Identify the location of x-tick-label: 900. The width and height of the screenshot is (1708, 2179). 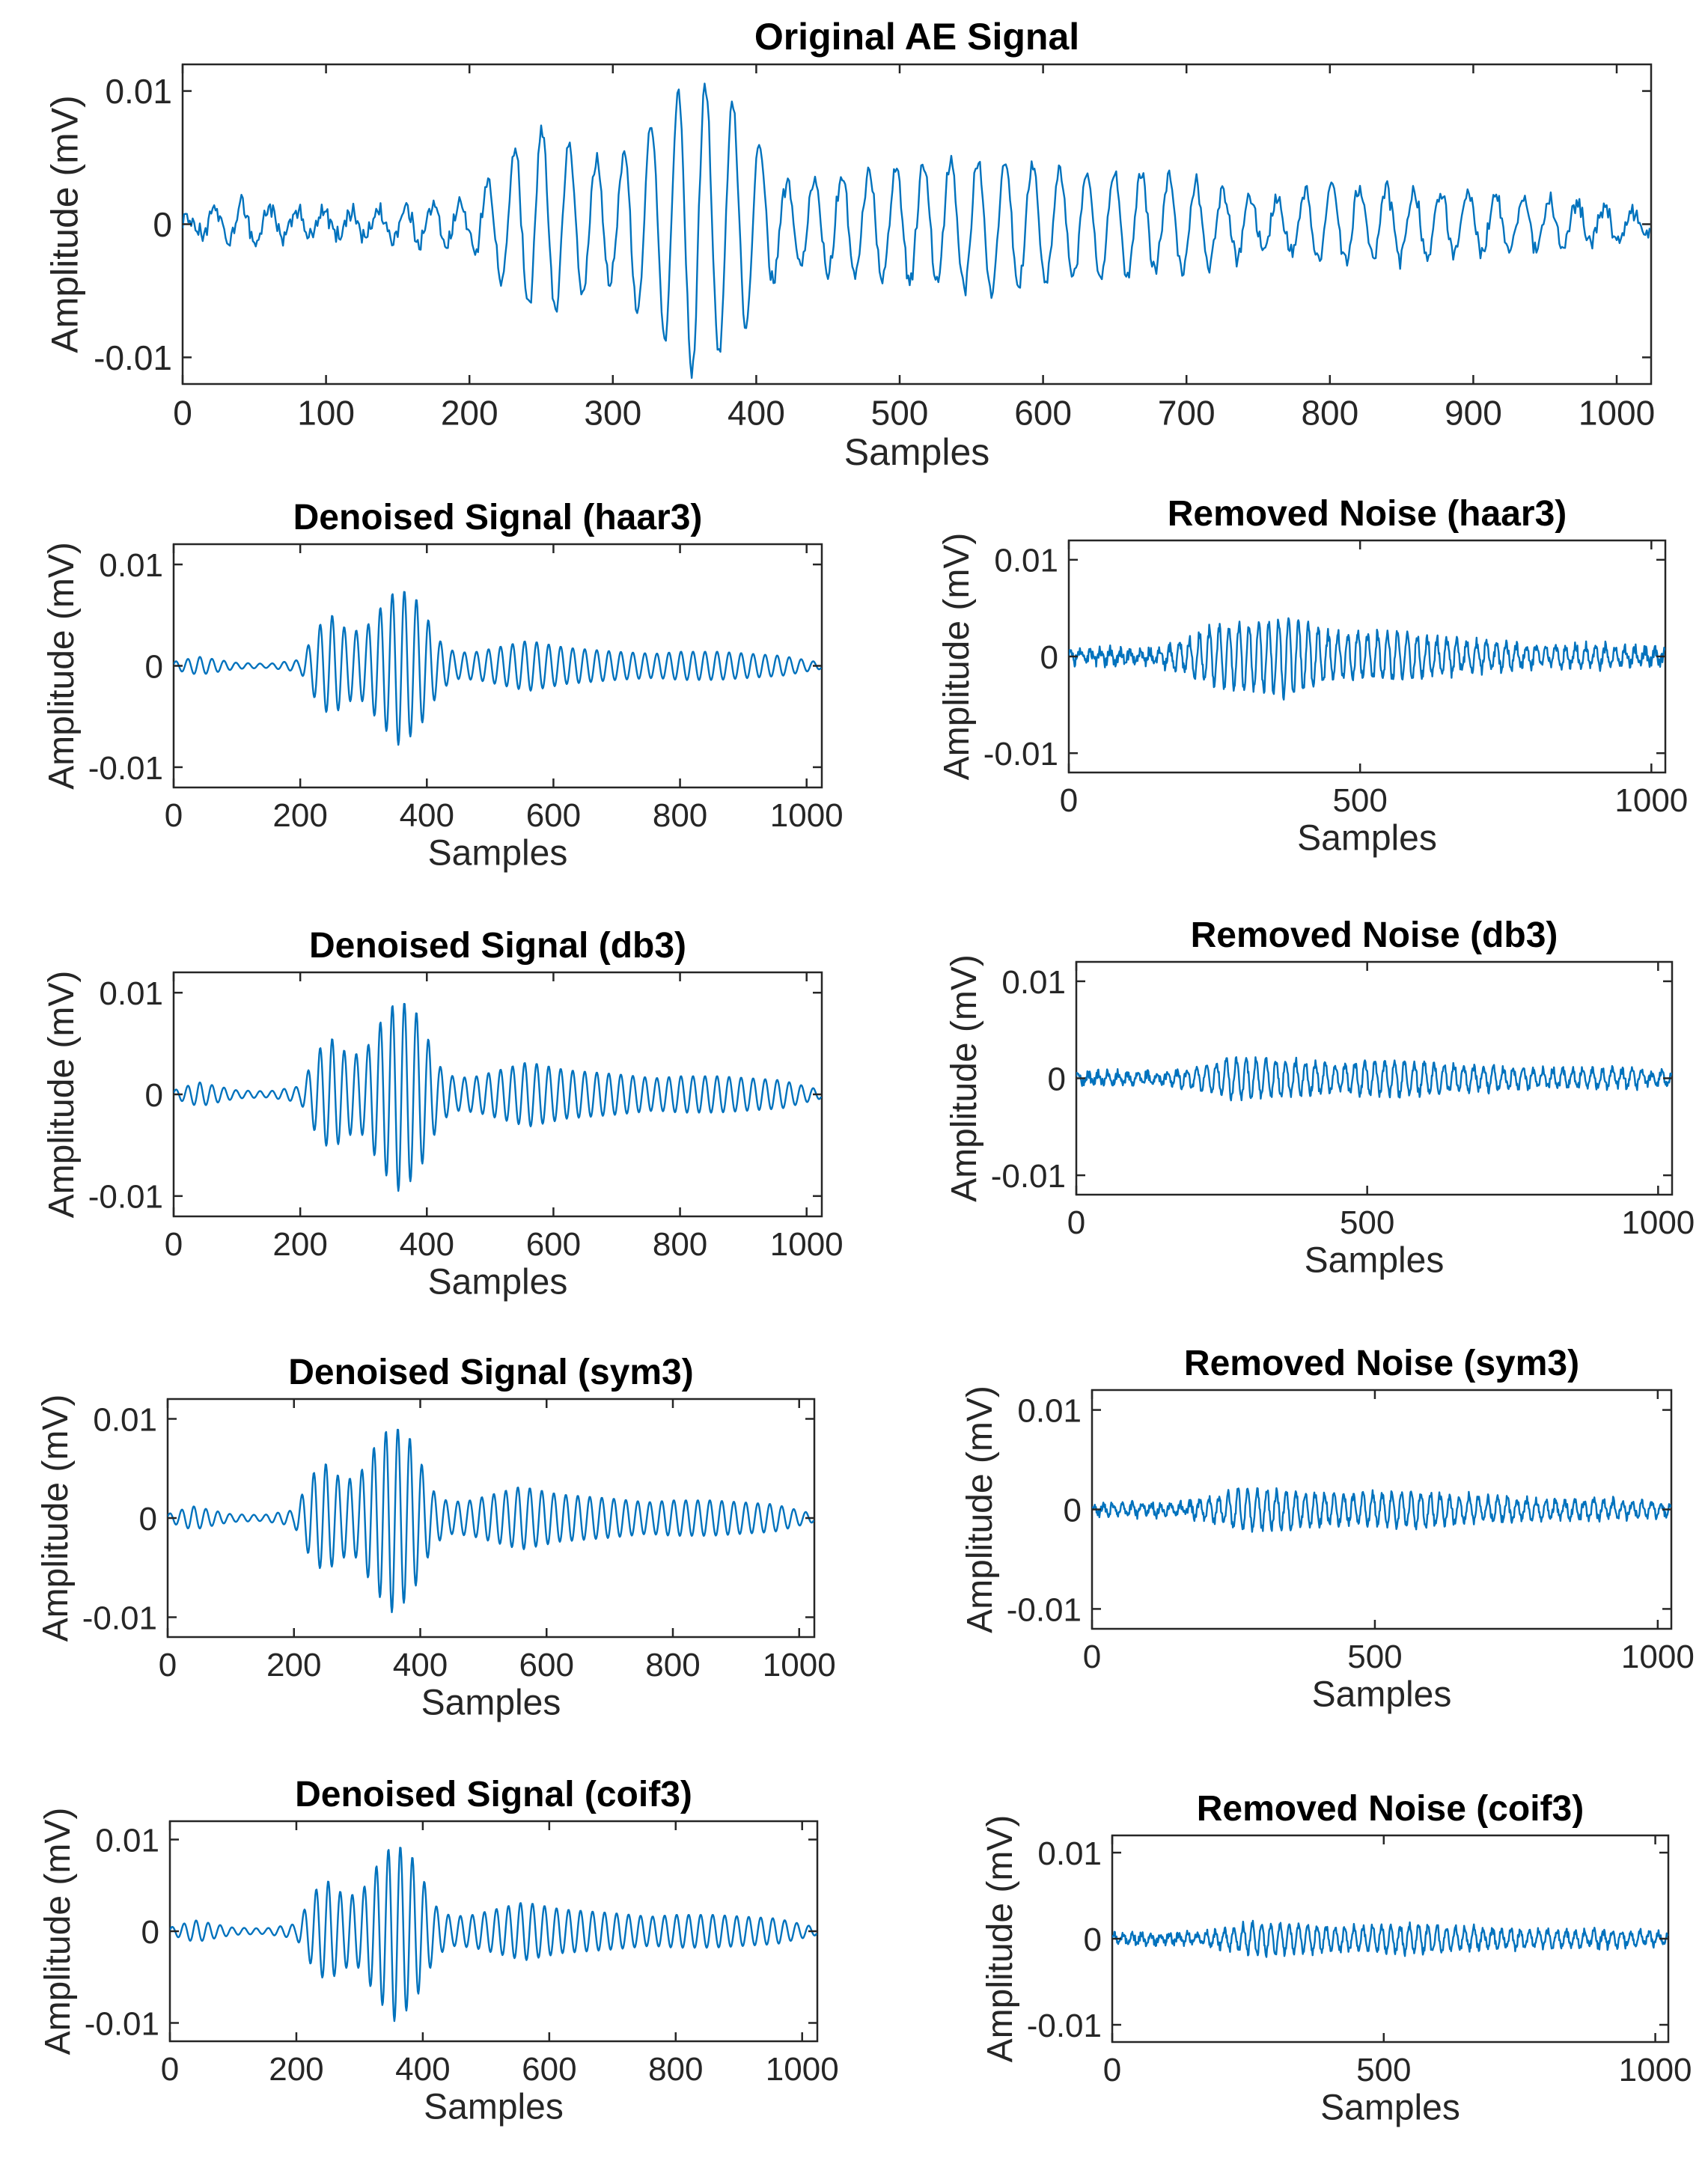
(1473, 413).